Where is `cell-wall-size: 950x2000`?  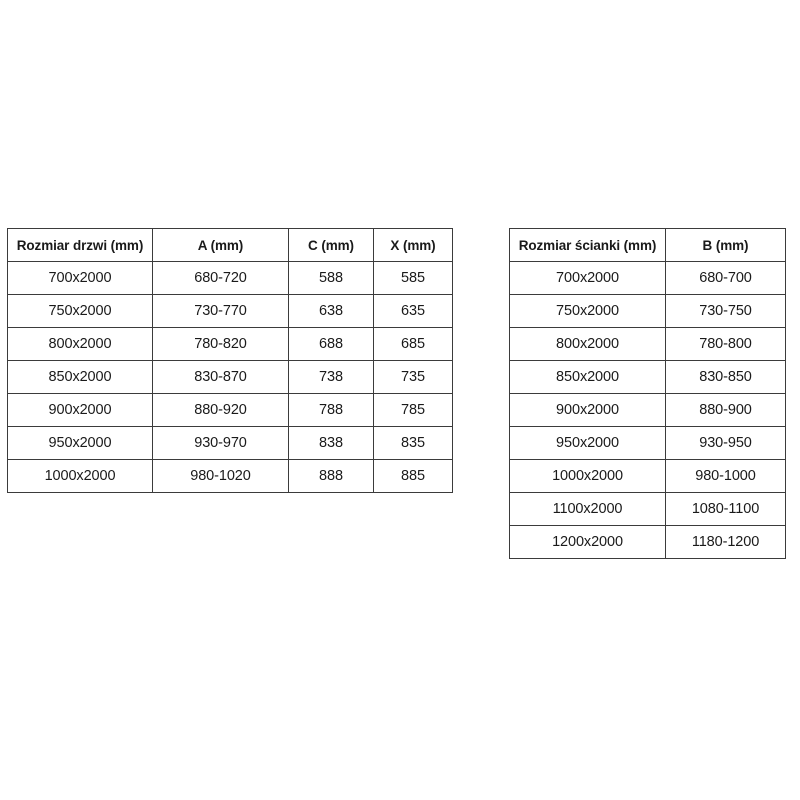 cell-wall-size: 950x2000 is located at coordinates (587, 443).